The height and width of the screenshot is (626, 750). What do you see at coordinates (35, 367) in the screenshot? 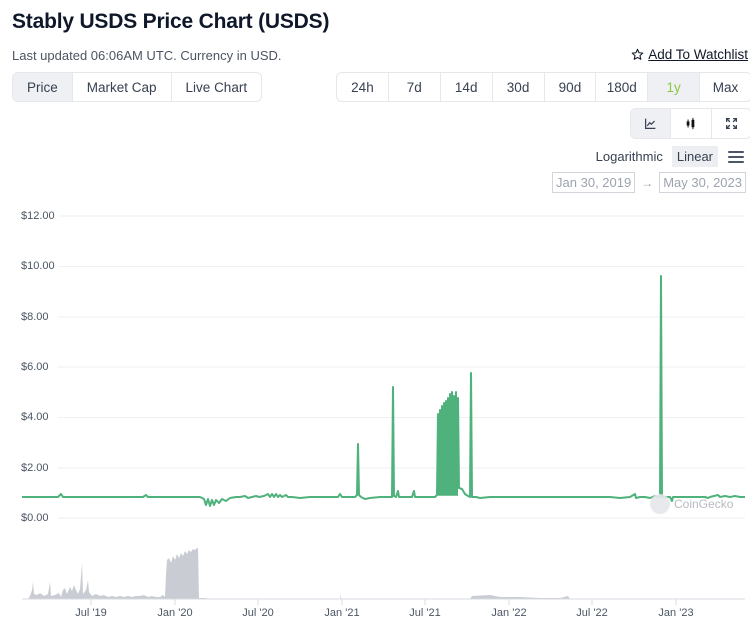
I see `y-tick-6: $6.00` at bounding box center [35, 367].